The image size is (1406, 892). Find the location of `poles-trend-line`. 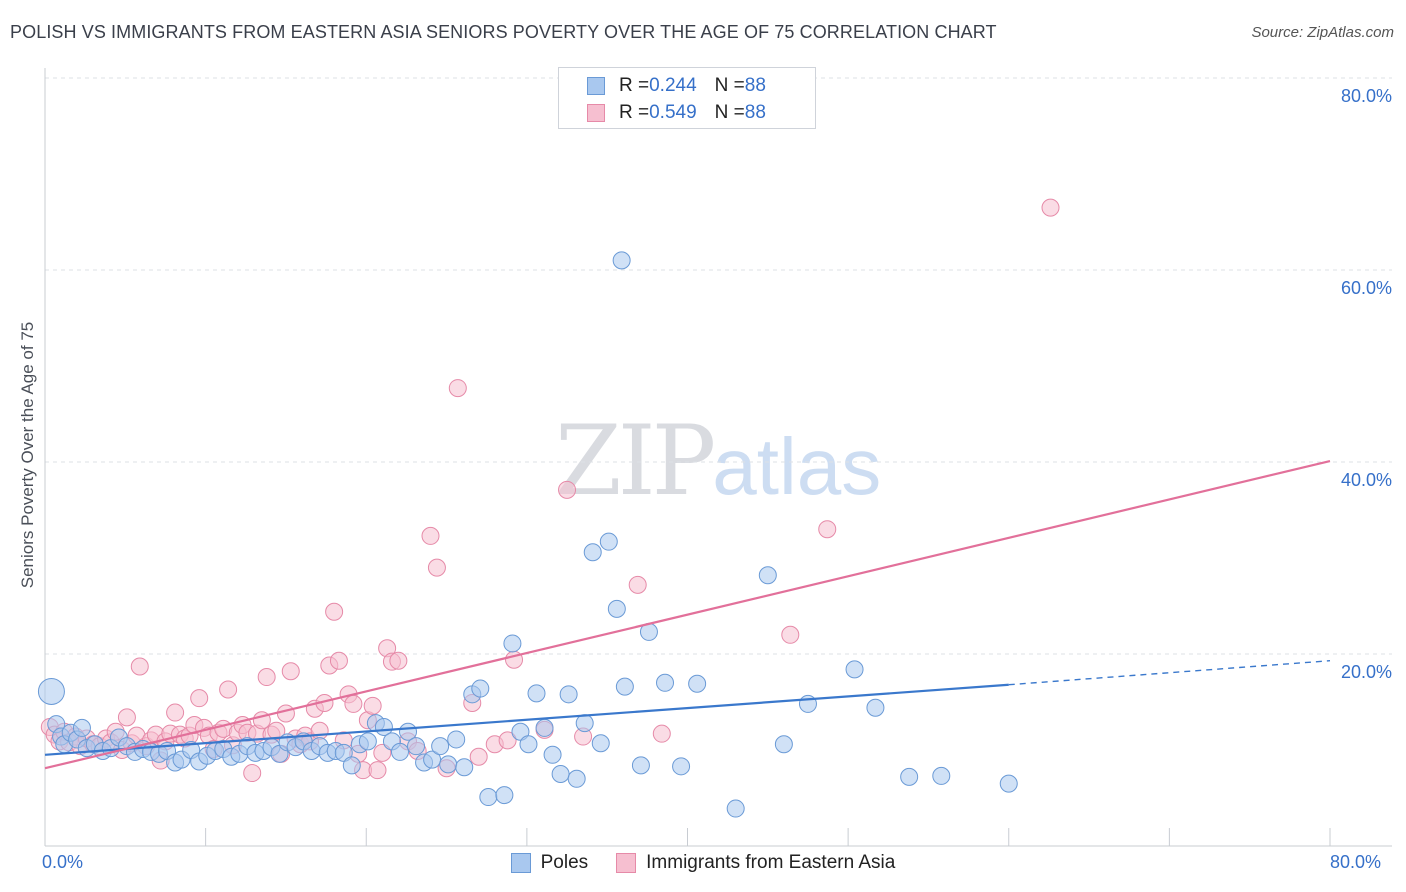

poles-trend-line is located at coordinates (526, 719).